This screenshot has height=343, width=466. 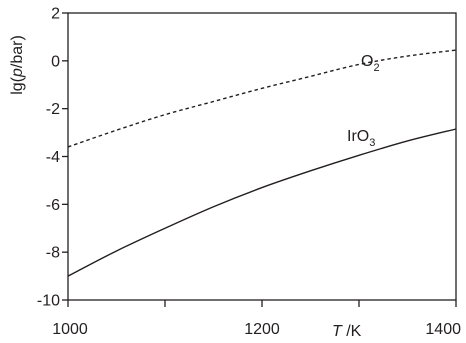 What do you see at coordinates (352, 331) in the screenshot?
I see `x-axis-title-unit: /K` at bounding box center [352, 331].